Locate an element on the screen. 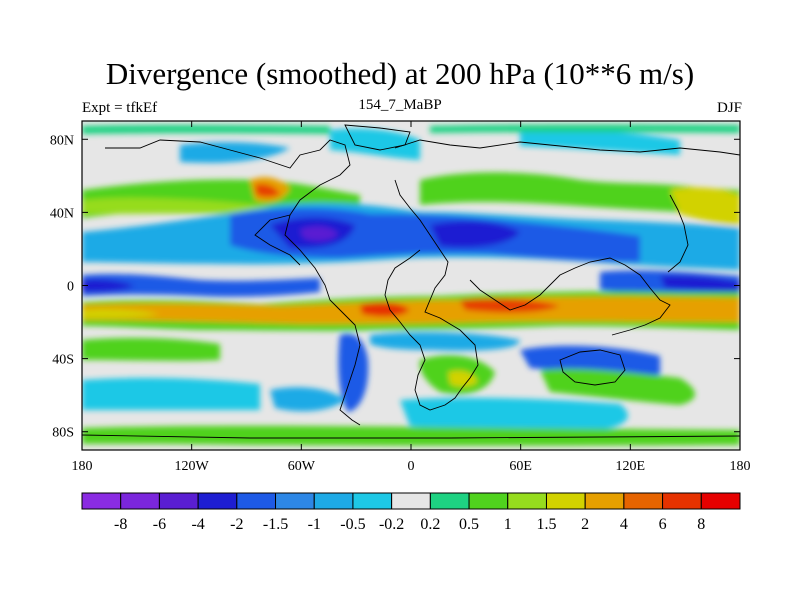 Image resolution: width=800 pixels, height=600 pixels. lat-tick-label: 80N is located at coordinates (62, 140).